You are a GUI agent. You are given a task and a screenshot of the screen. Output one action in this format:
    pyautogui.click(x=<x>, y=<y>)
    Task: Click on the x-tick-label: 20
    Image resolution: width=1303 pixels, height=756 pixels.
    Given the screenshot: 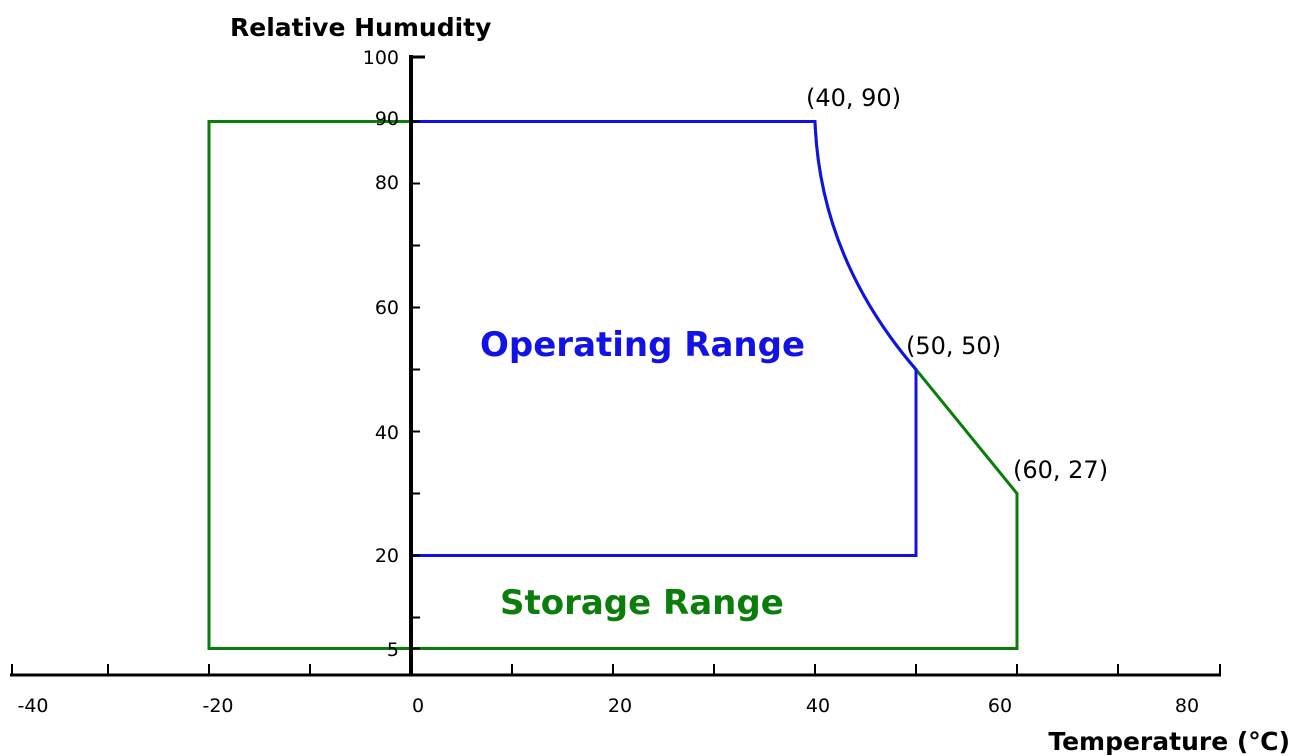 What is the action you would take?
    pyautogui.click(x=620, y=706)
    